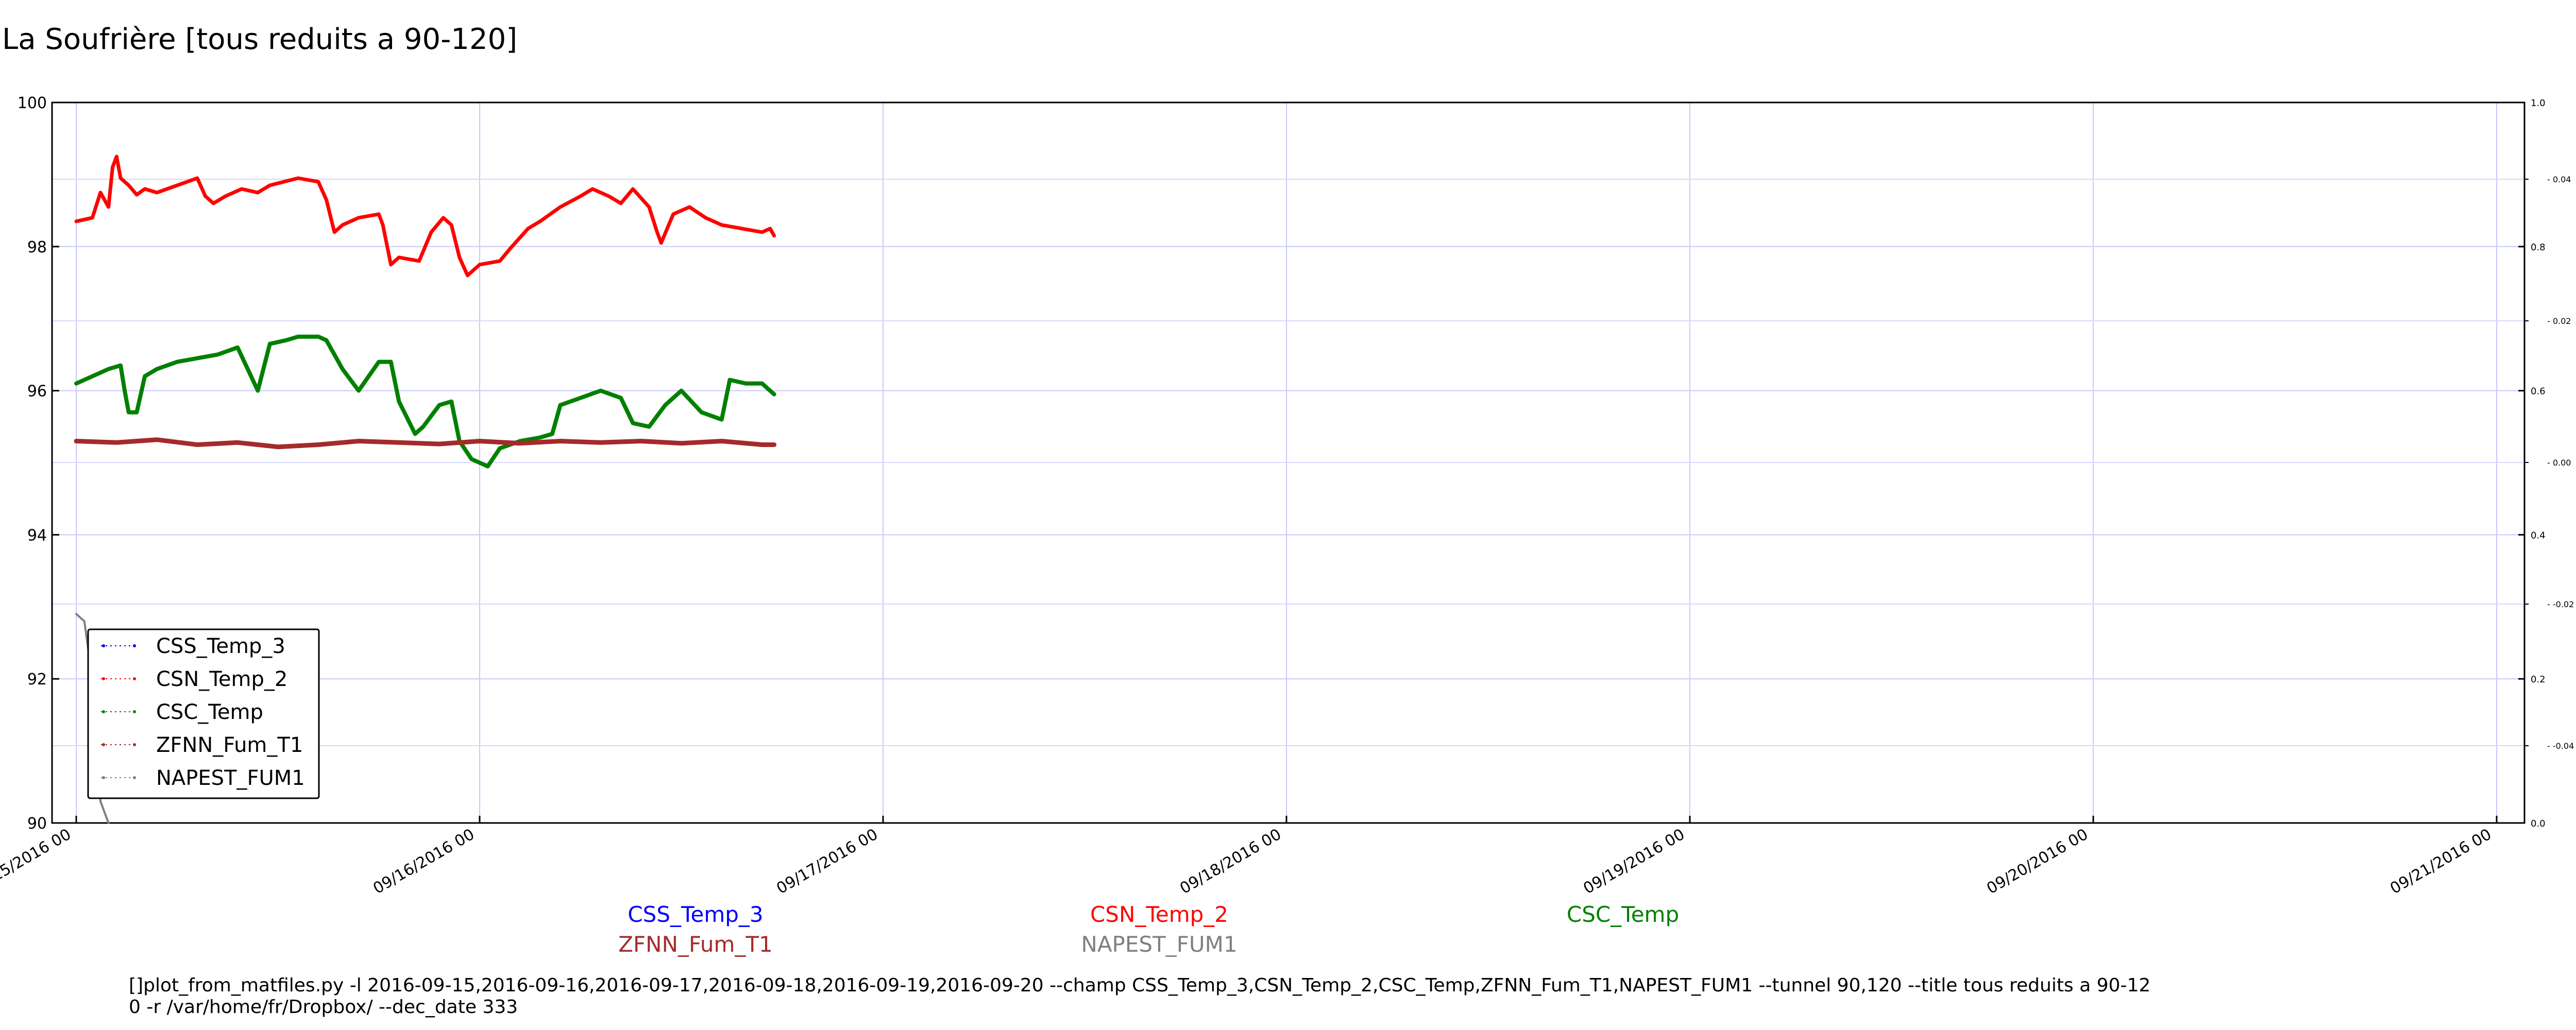  Describe the element at coordinates (37, 824) in the screenshot. I see `y-tick-label: 90` at that location.